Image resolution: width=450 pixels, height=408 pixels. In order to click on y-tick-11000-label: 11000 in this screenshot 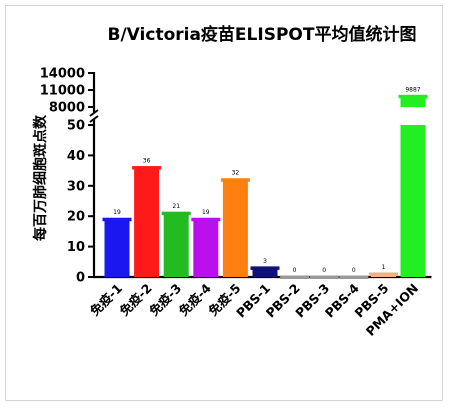, I will do `click(62, 91)`.